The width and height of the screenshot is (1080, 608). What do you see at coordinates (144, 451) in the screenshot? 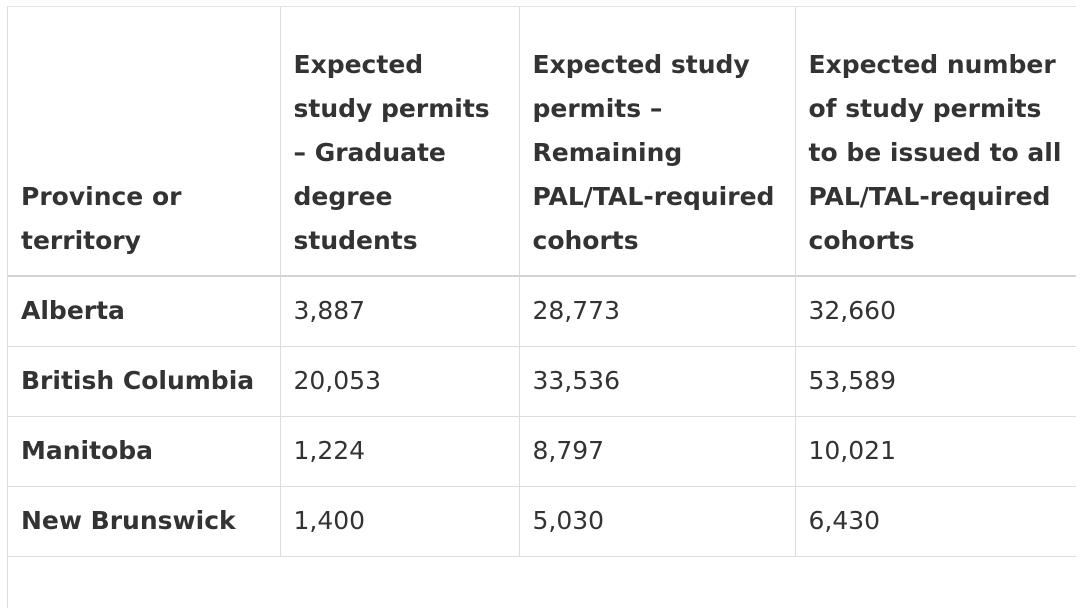
I see `row-label: Manitoba` at bounding box center [144, 451].